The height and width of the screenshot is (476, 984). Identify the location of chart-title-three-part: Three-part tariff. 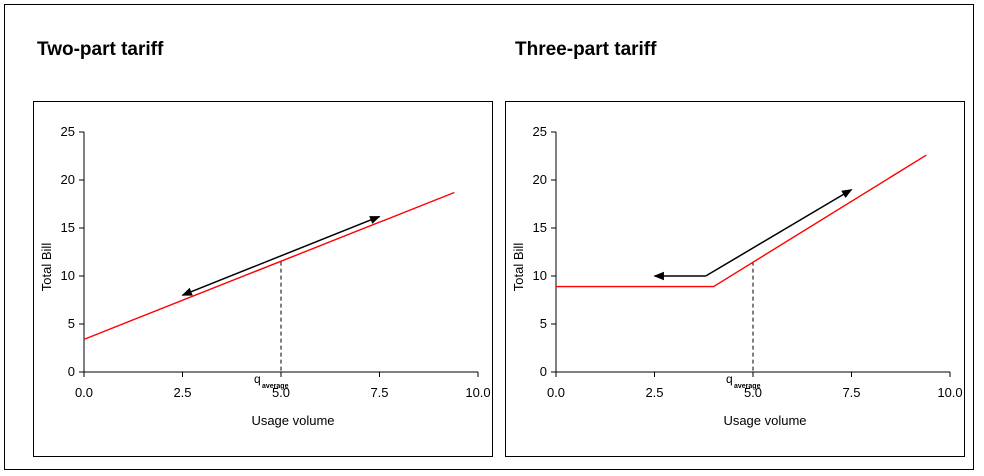
(586, 49).